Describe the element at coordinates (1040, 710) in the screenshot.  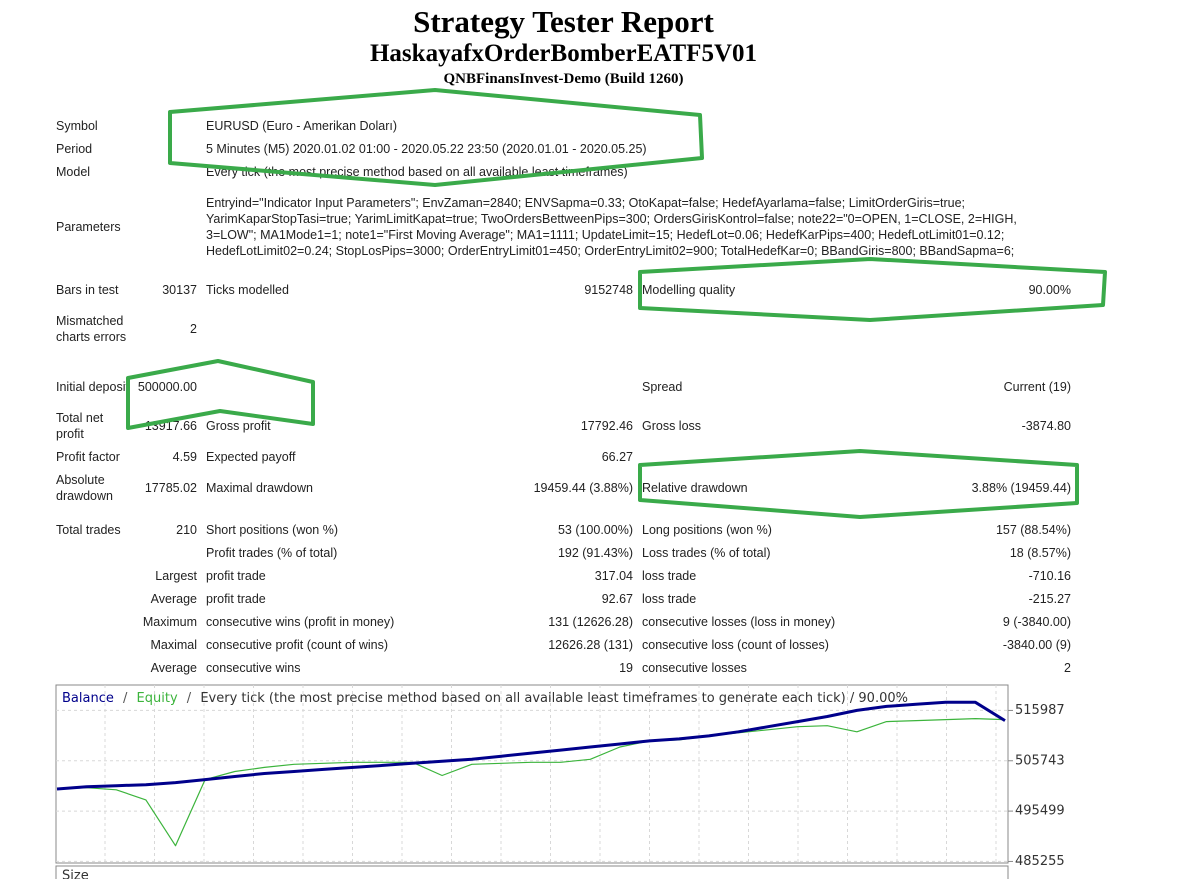
I see `y-tick-label: 515987` at that location.